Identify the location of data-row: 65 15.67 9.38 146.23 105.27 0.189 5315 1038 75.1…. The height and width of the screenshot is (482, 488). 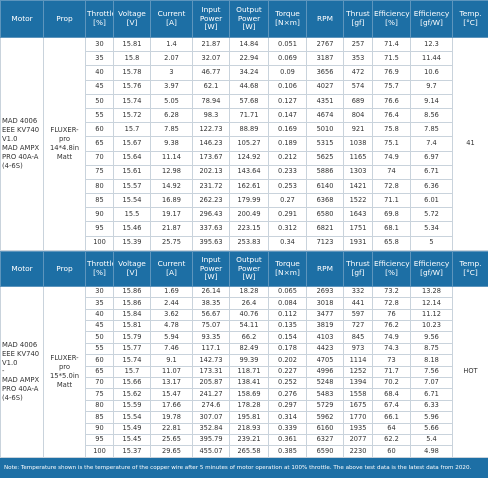
(244, 144).